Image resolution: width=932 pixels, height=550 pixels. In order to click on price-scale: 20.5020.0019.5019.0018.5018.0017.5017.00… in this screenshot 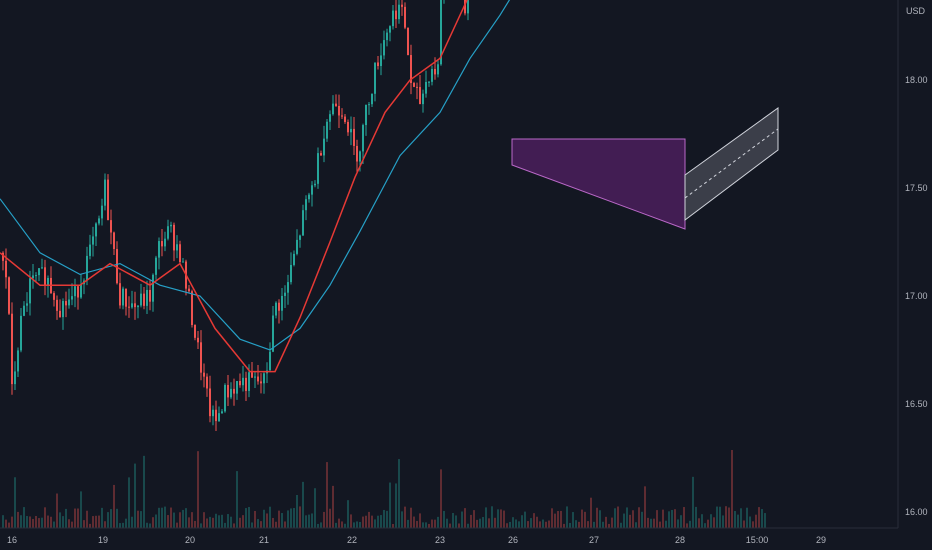, I will do `click(914, 264)`.